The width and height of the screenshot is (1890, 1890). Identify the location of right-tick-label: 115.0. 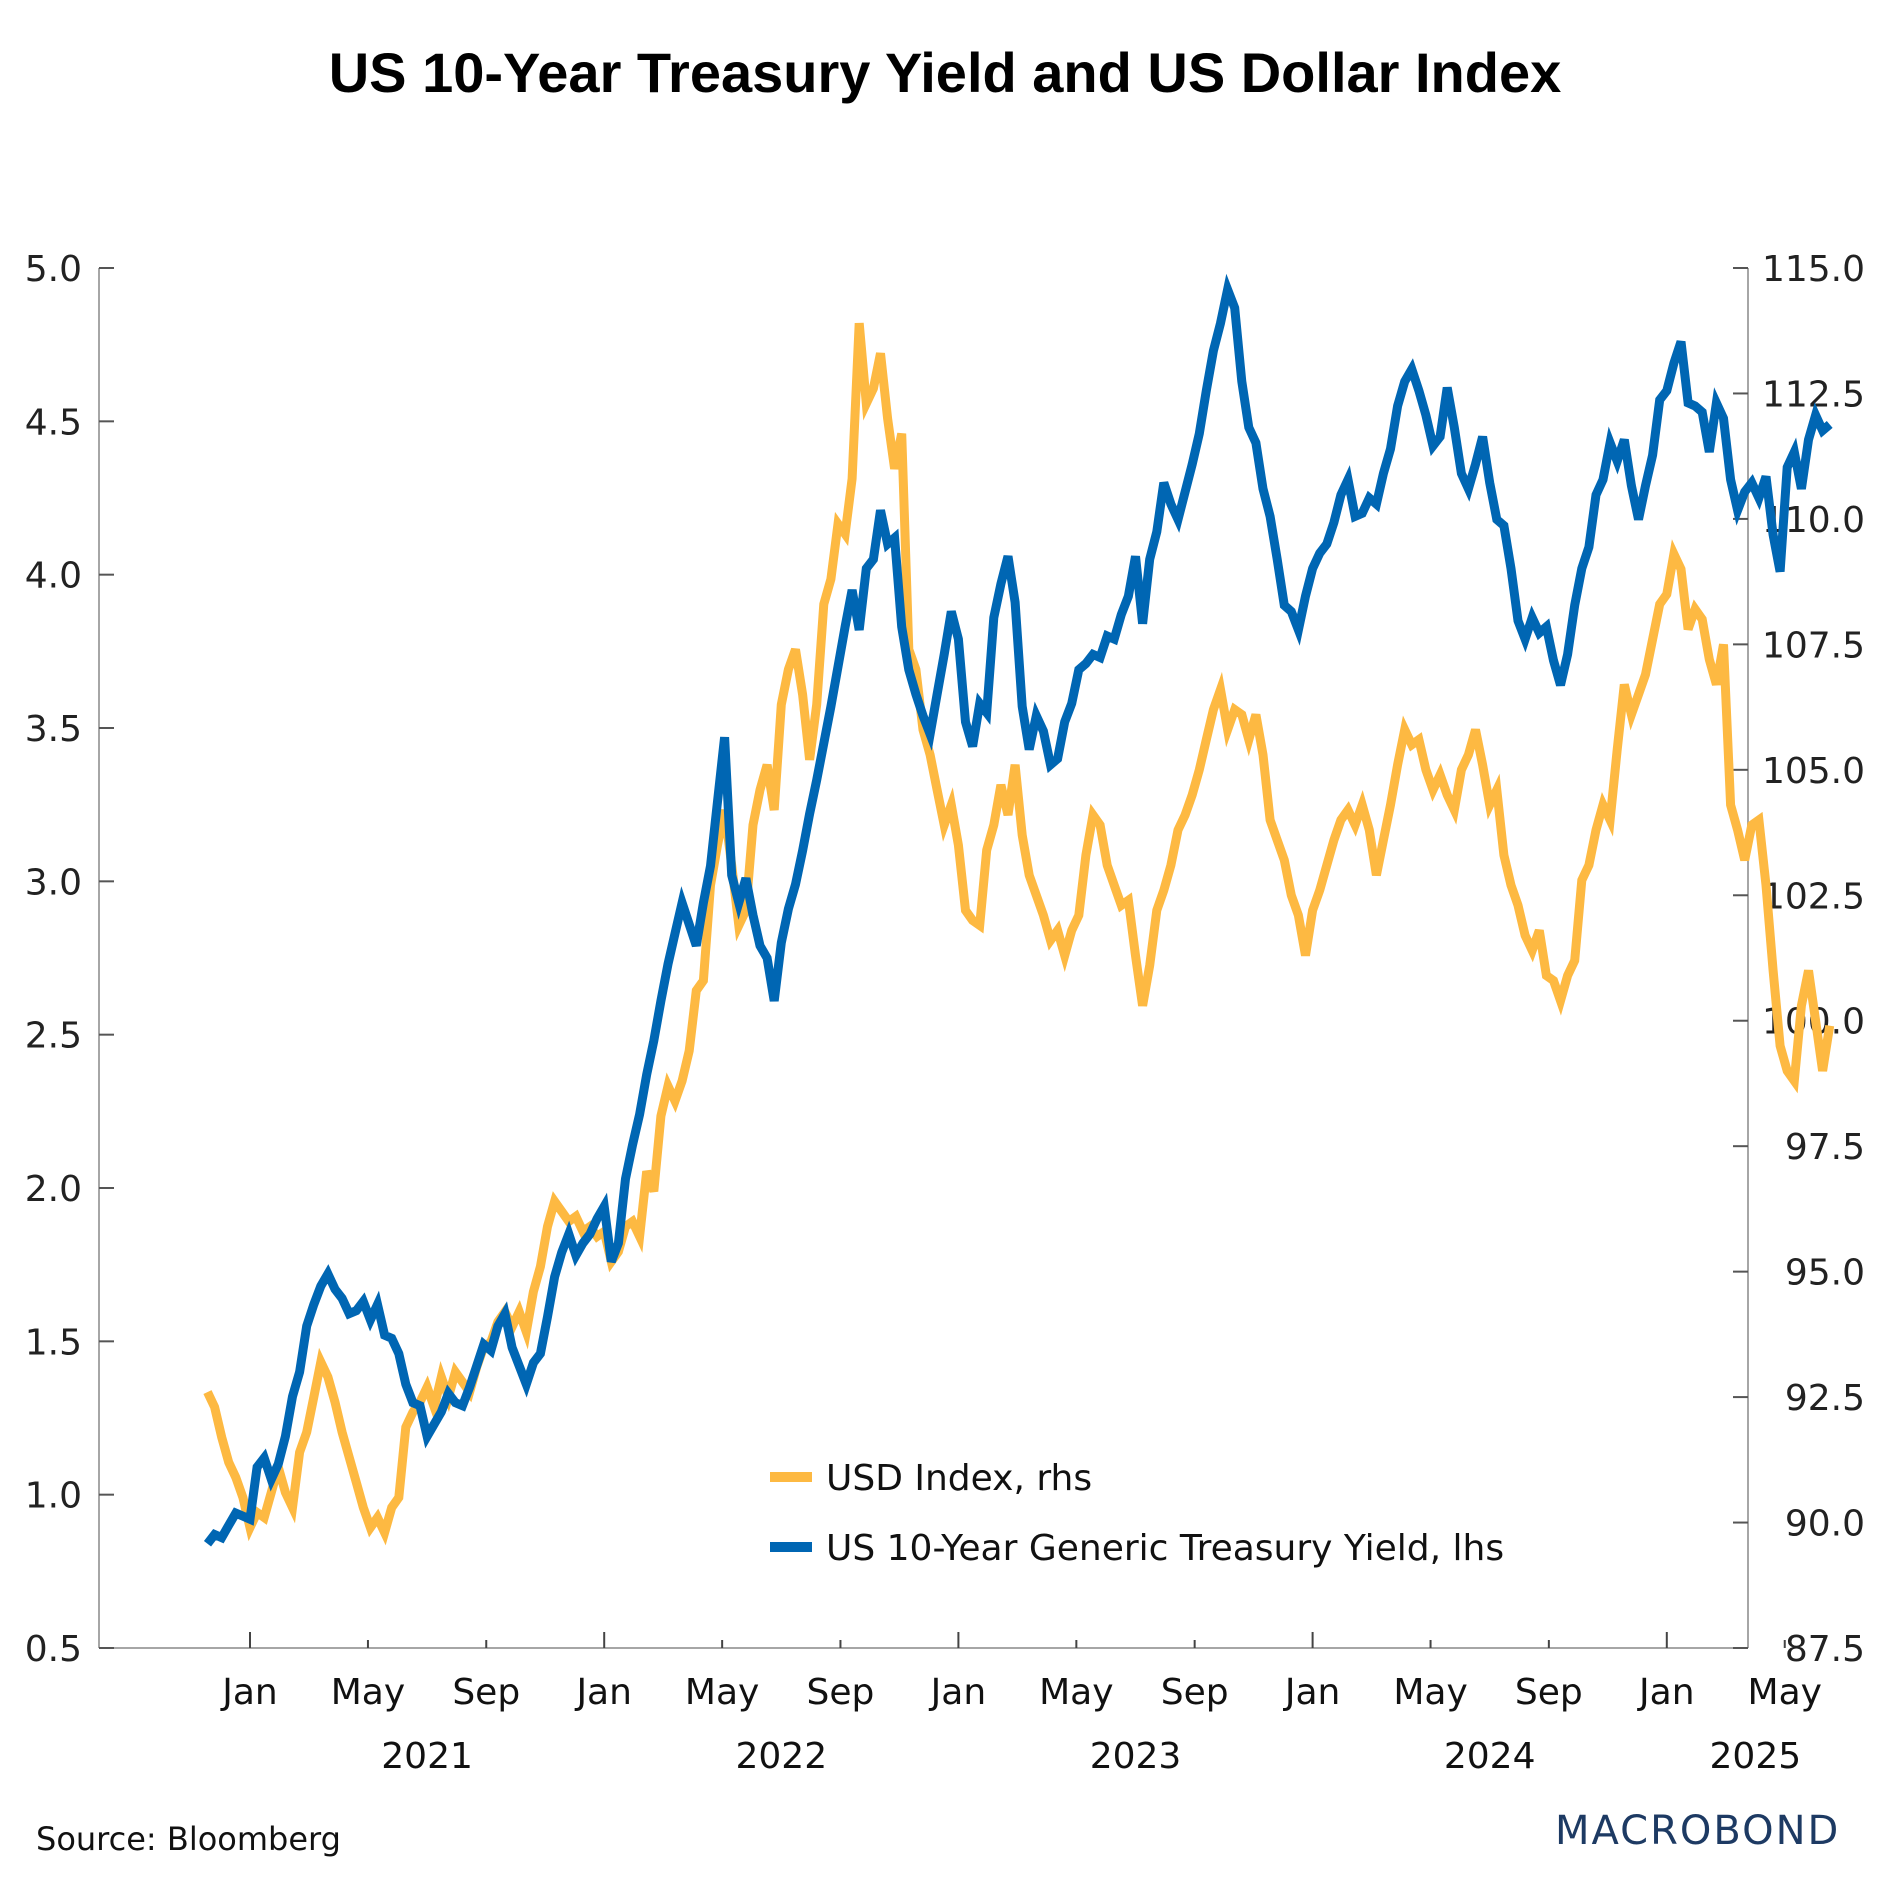
(1813, 269).